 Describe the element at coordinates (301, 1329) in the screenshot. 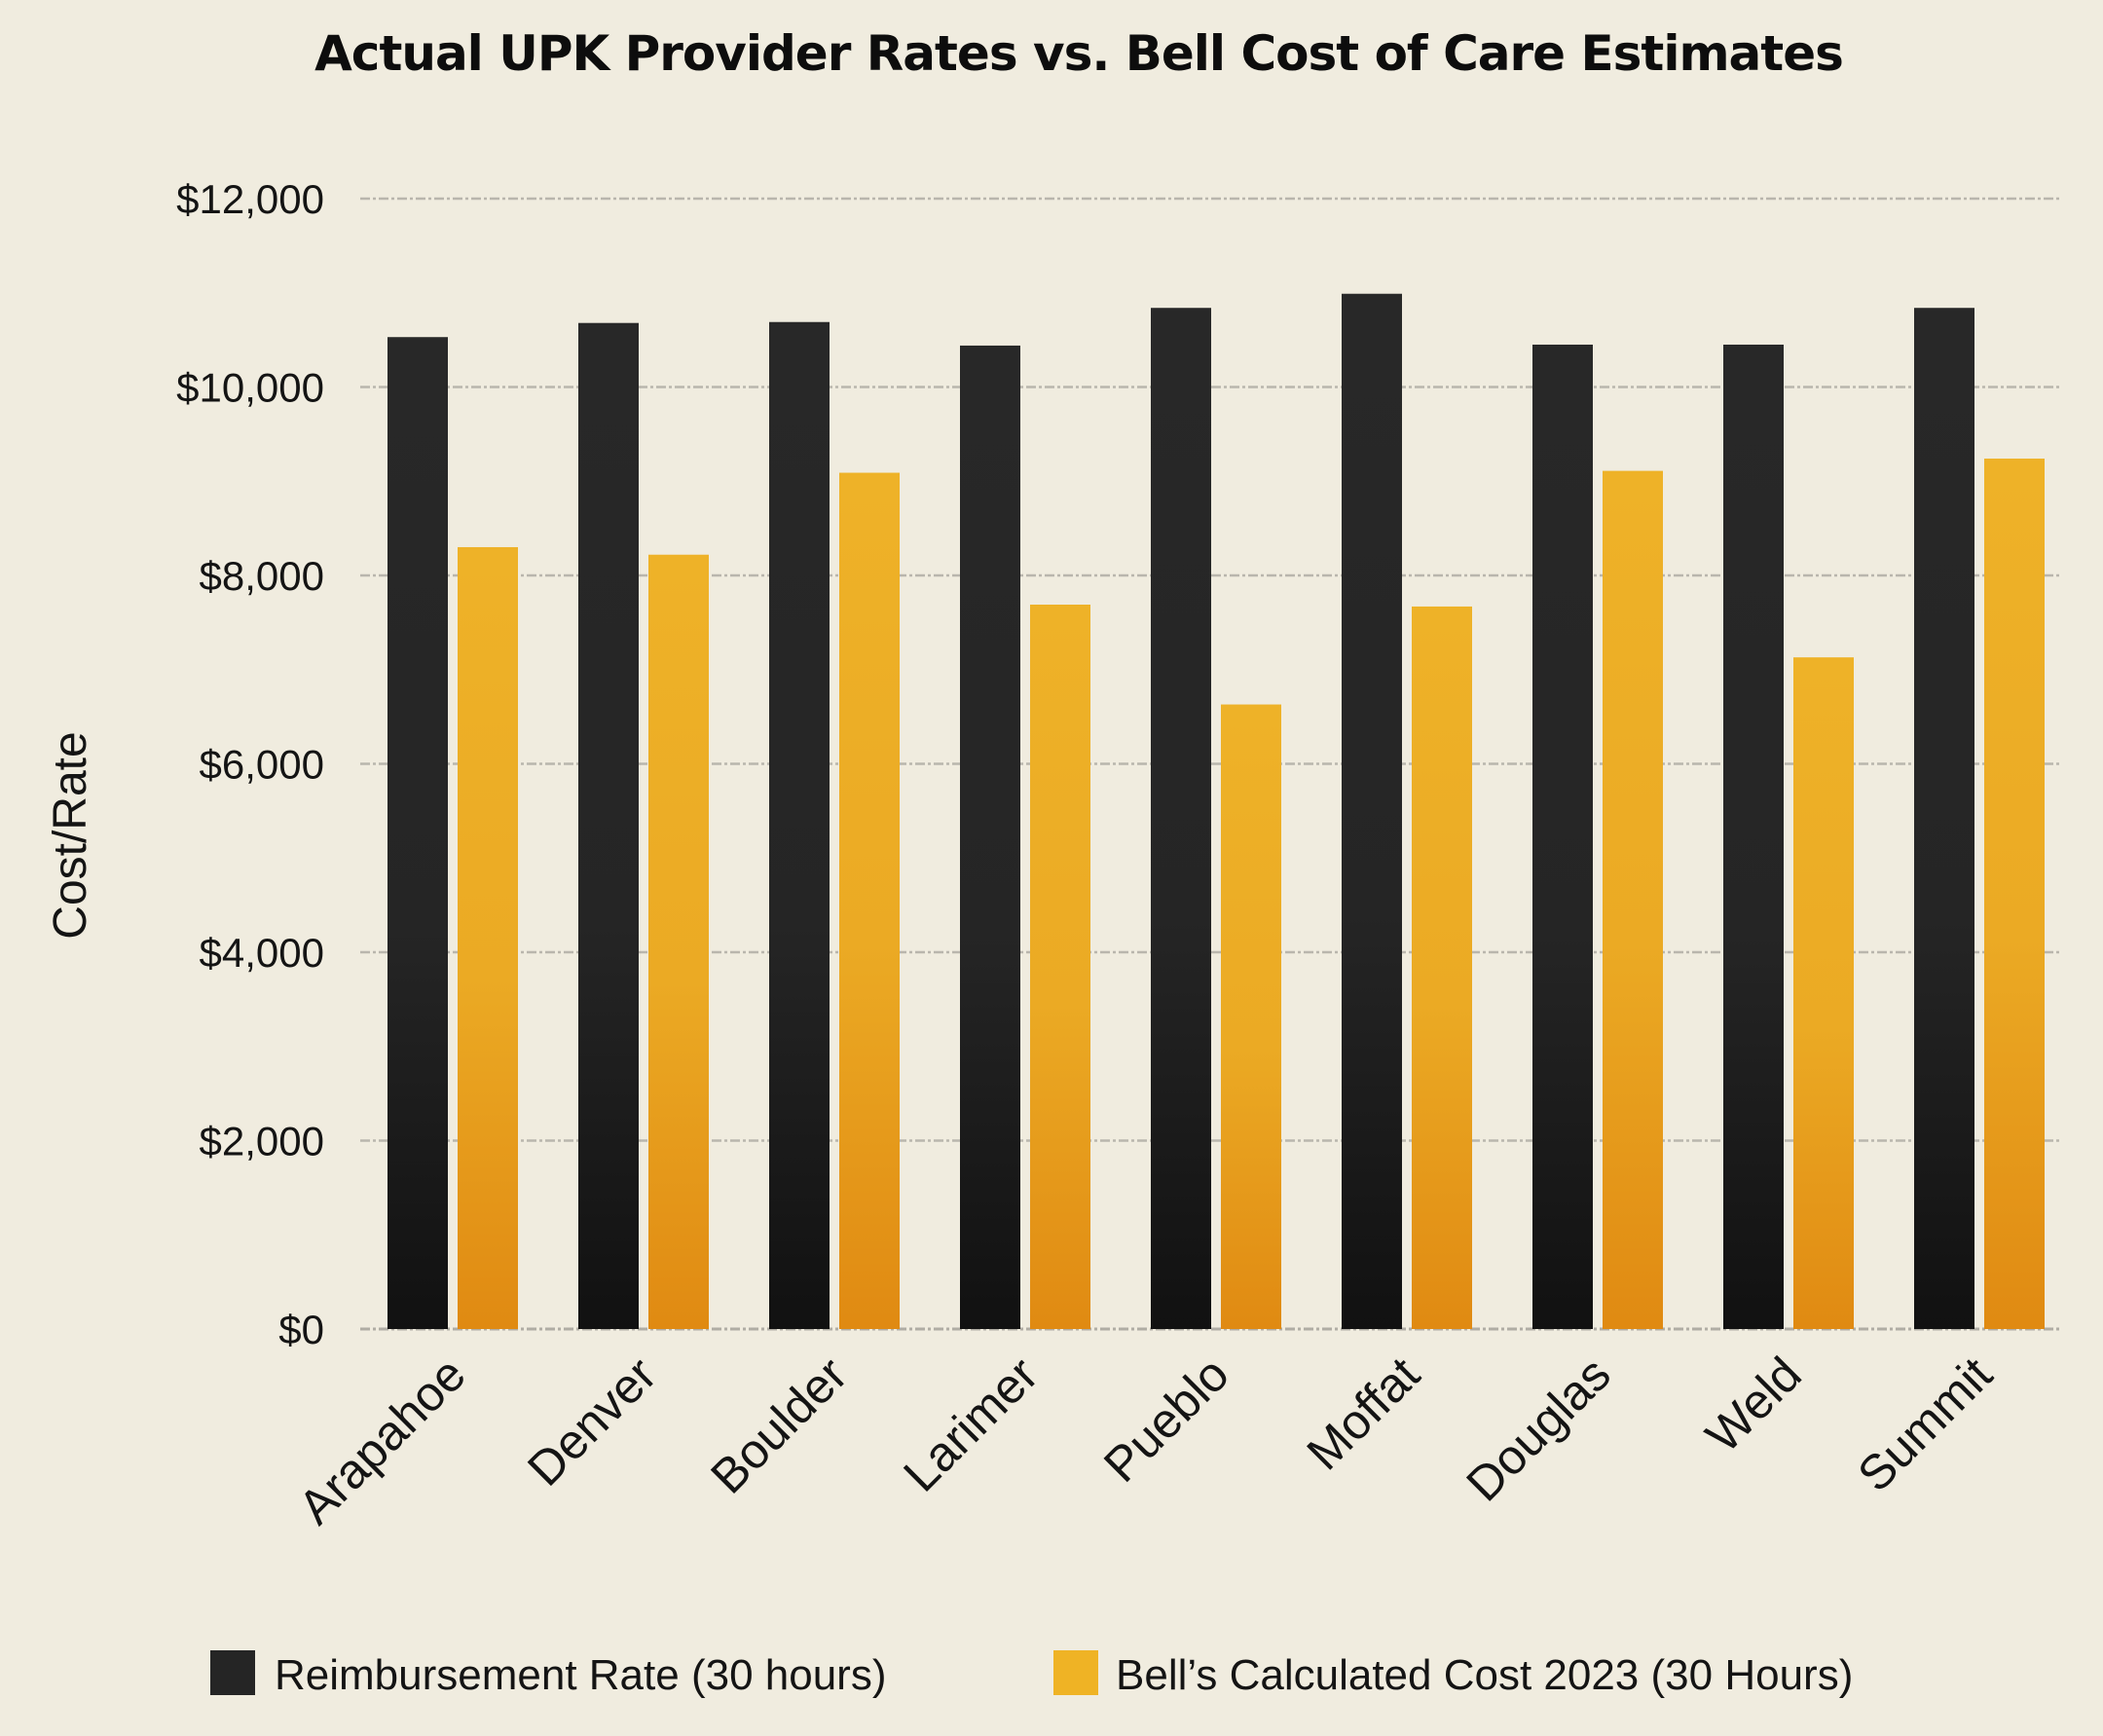

I see `y-tick-label-0: $0` at that location.